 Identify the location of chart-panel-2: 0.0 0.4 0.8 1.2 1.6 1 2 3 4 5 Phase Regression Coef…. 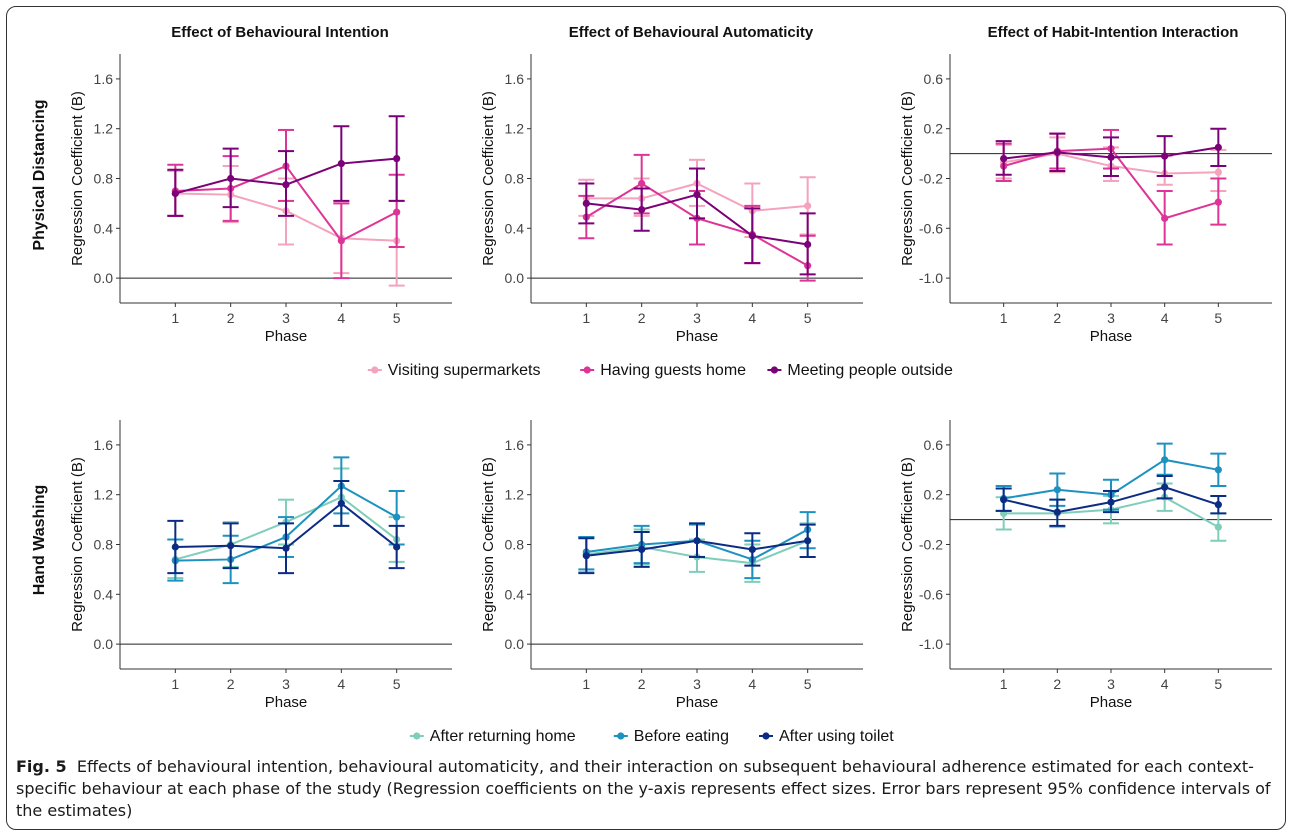
(671, 199).